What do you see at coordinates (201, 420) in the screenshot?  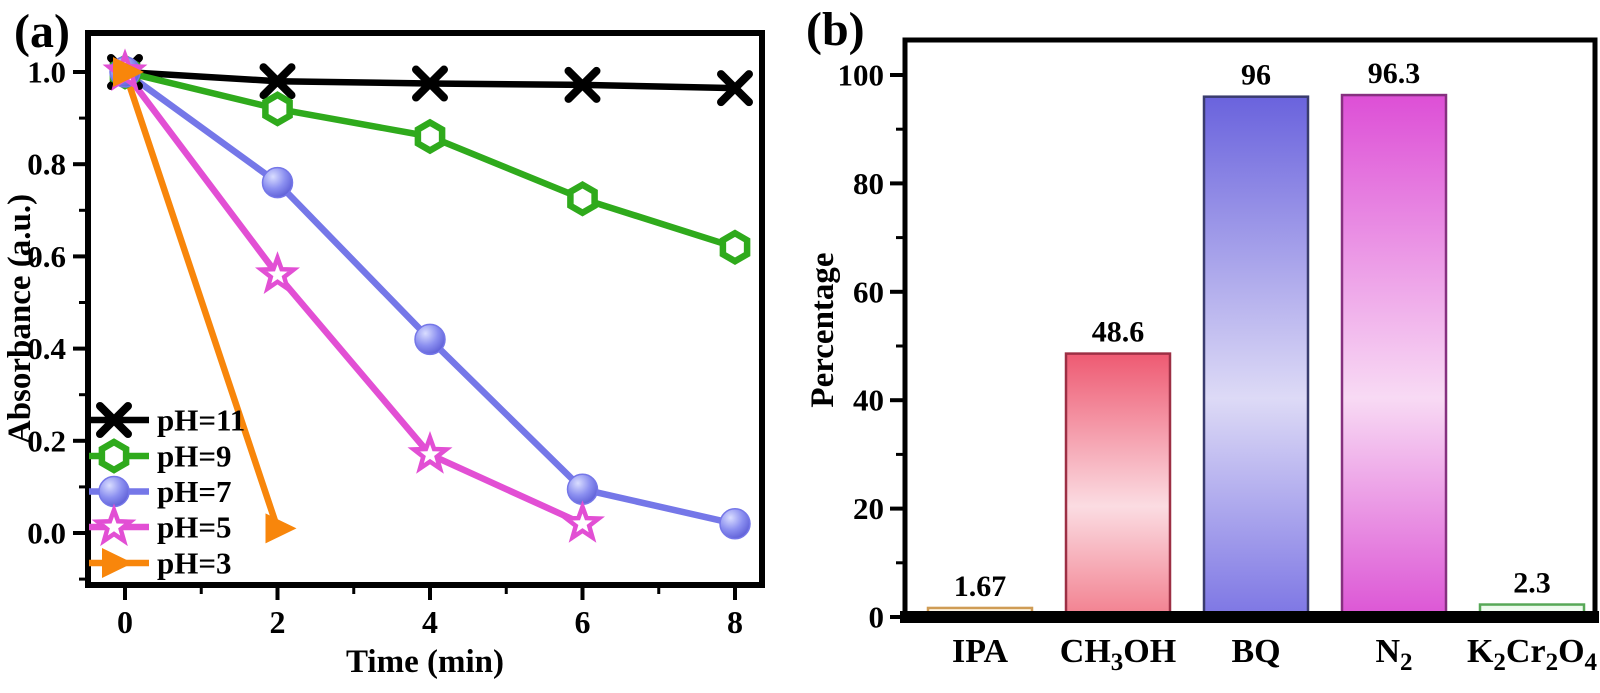 I see `legend-label: pH=11` at bounding box center [201, 420].